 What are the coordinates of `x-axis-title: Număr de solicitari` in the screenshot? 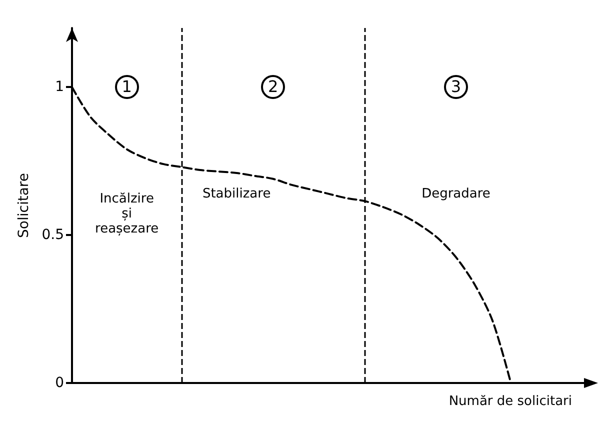 It's located at (510, 401).